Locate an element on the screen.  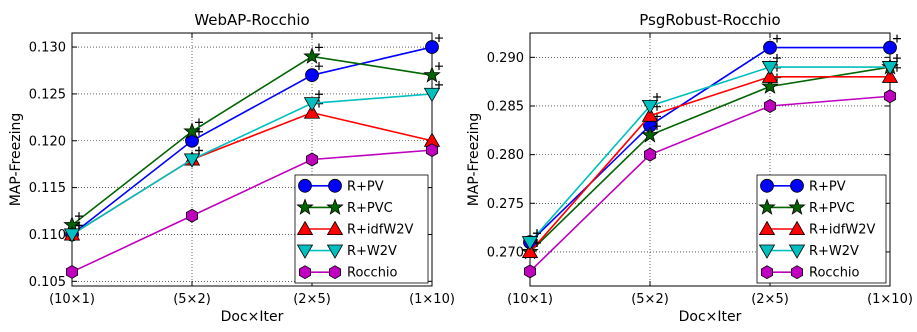
legend-label: R+idfW2V is located at coordinates (842, 230).